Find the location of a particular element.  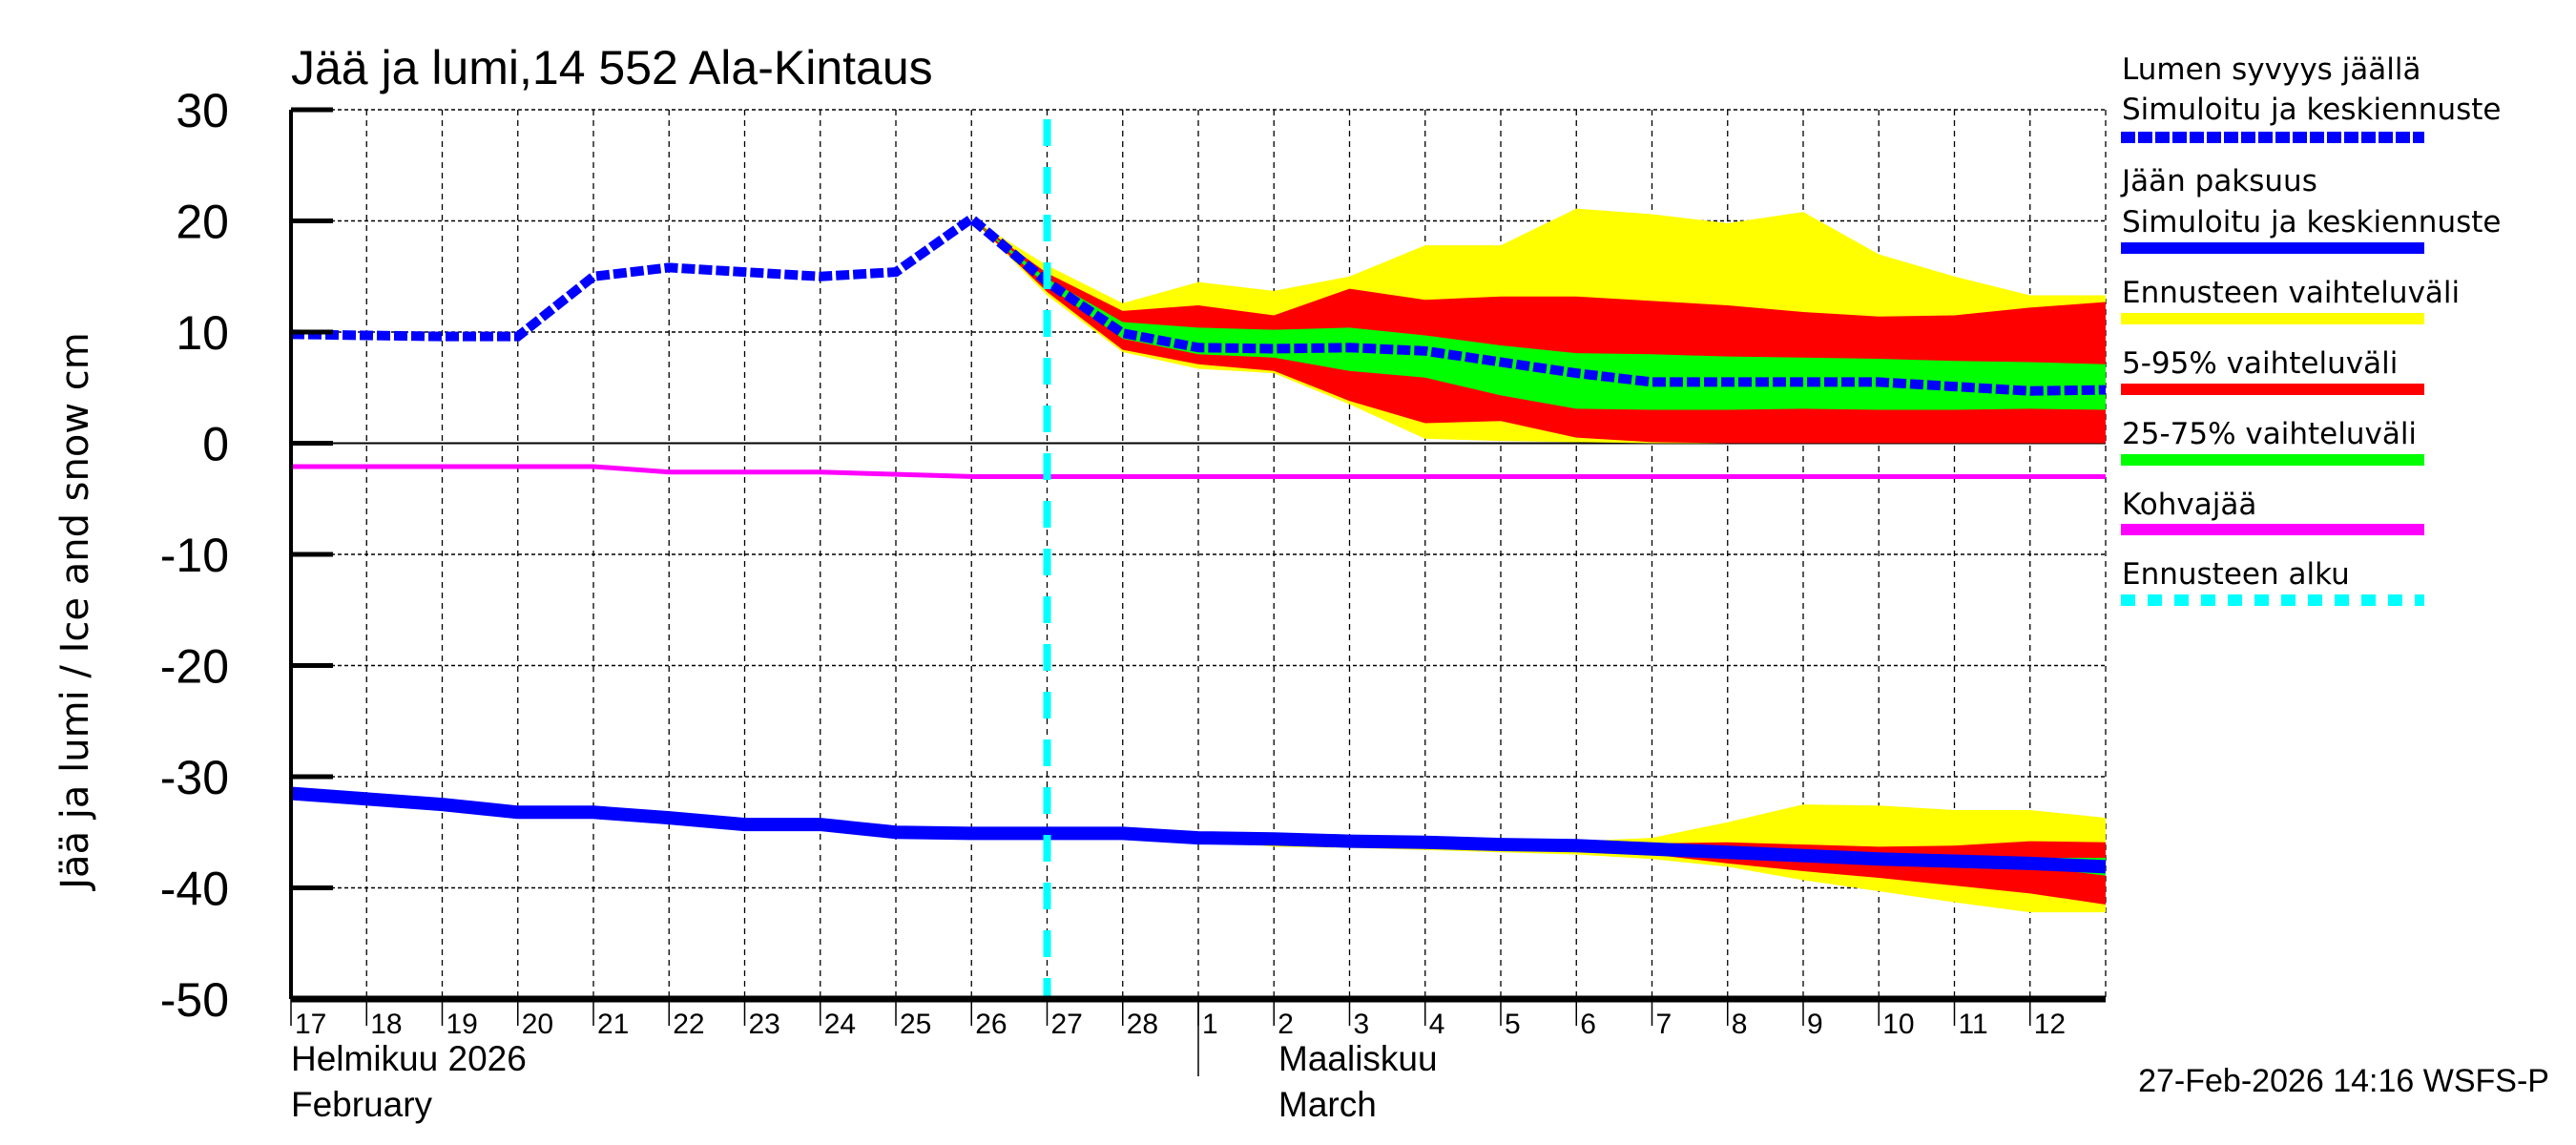

y-axis-label: Jää ja lumi / Ice and snow cm is located at coordinates (75, 611).